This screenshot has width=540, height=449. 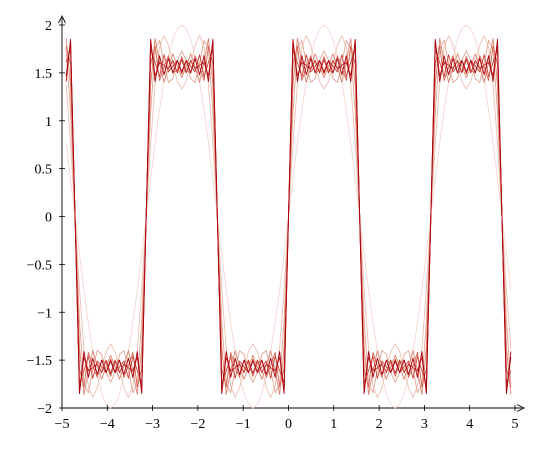 I want to click on y-axis-arrow, so click(x=62, y=19).